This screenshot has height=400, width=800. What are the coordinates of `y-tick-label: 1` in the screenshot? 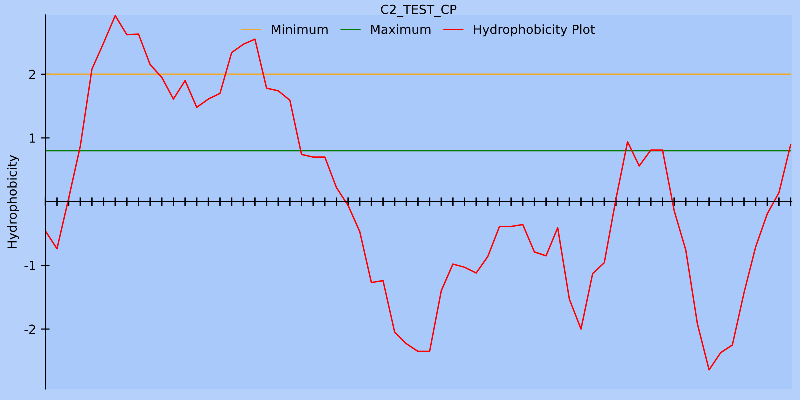 It's located at (33, 138).